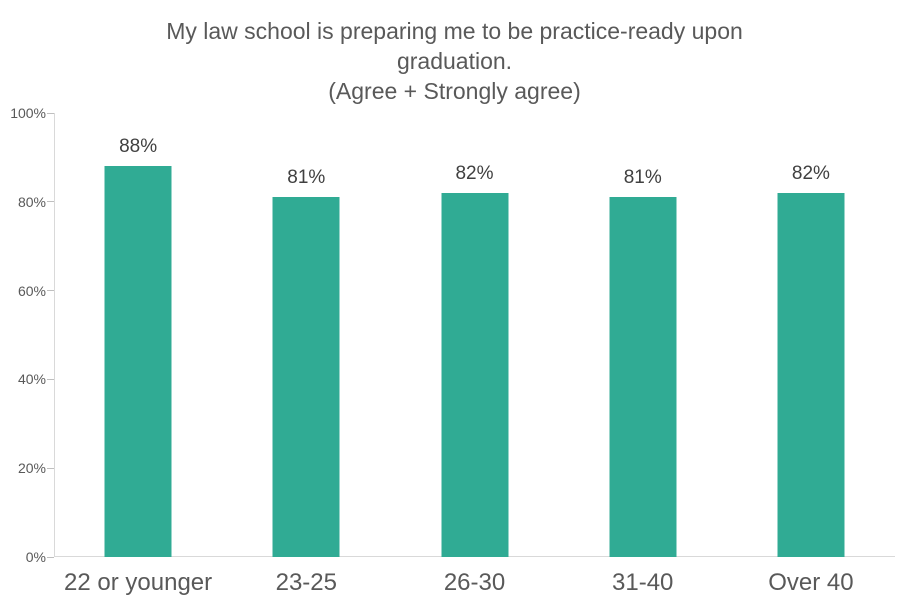 This screenshot has height=610, width=909. What do you see at coordinates (306, 582) in the screenshot?
I see `x-axis-category-label: 23-25` at bounding box center [306, 582].